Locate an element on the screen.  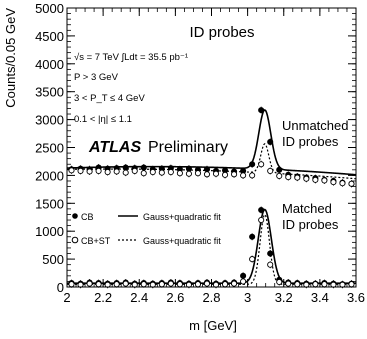
x-tick-label: 2 is located at coordinates (66, 297).